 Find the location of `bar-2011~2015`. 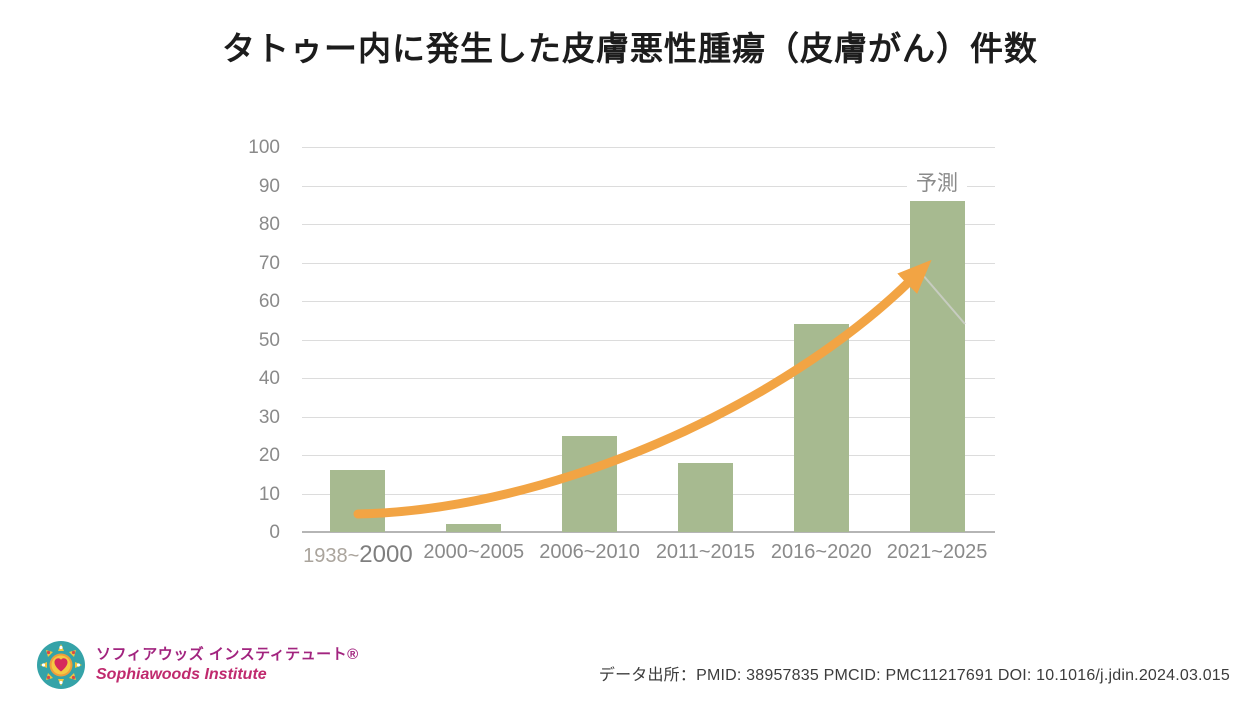

bar-2011~2015 is located at coordinates (705, 497).